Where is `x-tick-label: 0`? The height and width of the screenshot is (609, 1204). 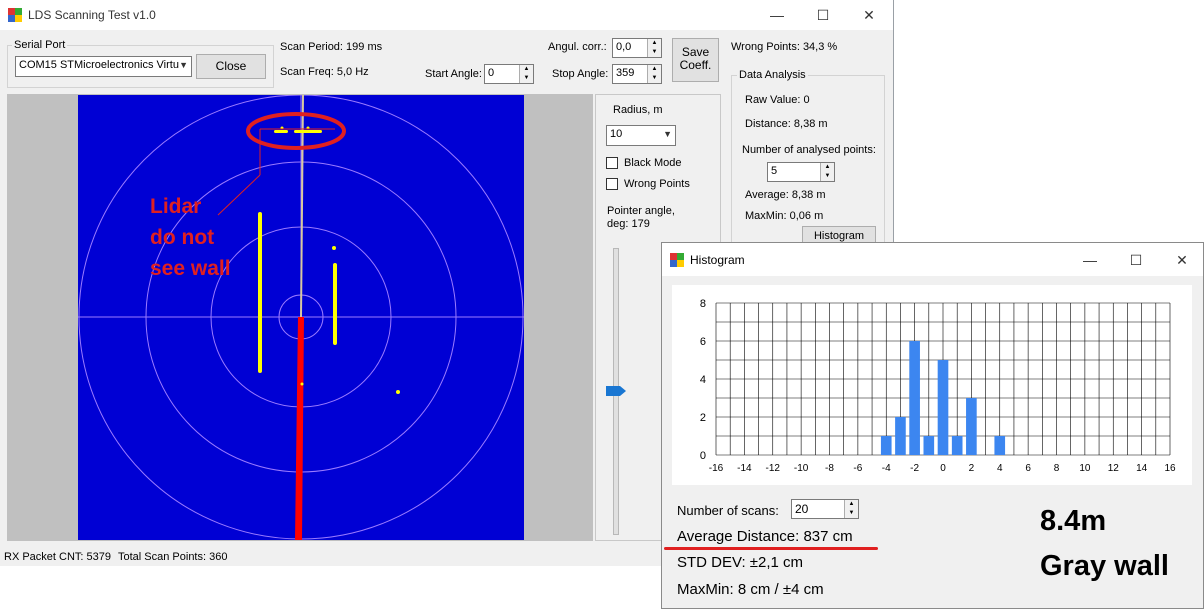 x-tick-label: 0 is located at coordinates (943, 468).